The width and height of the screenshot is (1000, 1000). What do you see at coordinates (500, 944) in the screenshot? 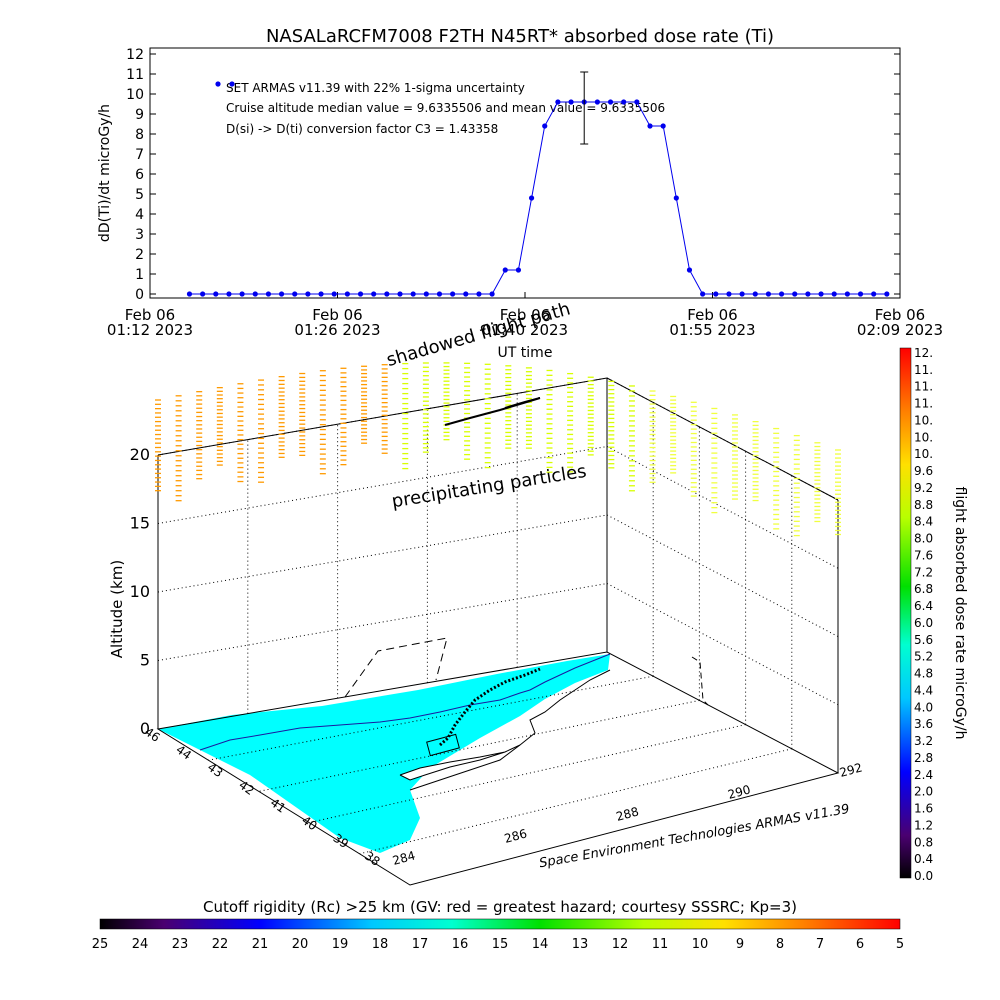
I see `colorbar-bottom-tick: 15` at bounding box center [500, 944].